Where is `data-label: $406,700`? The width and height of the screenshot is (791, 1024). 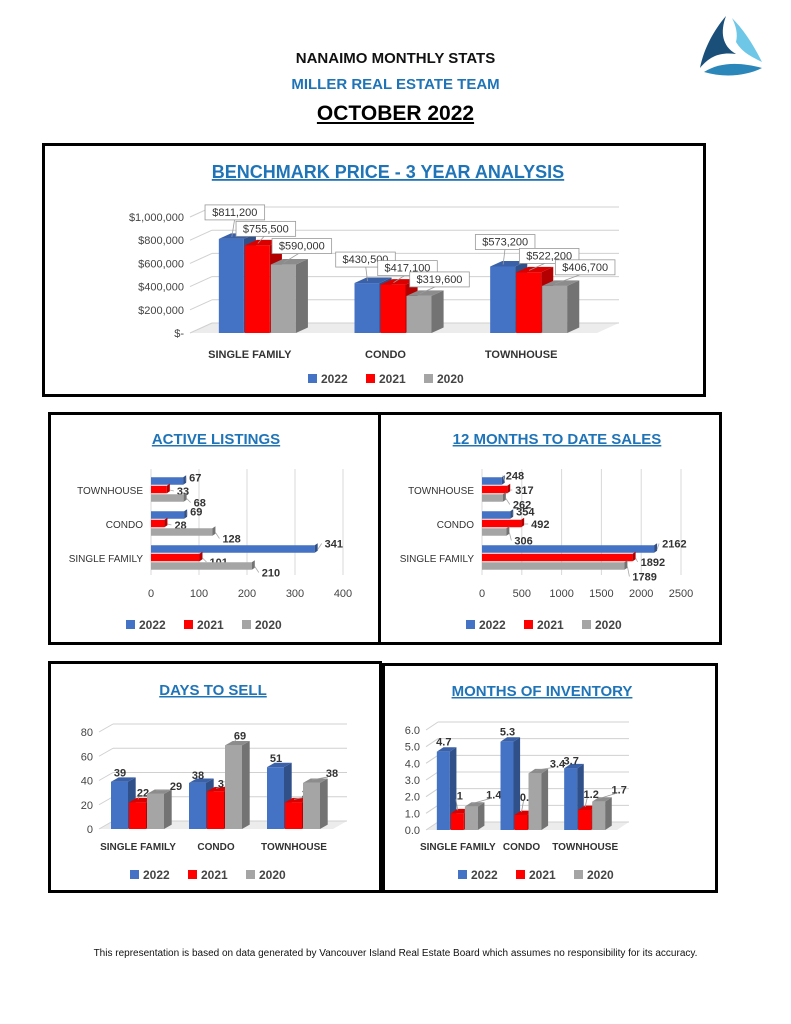
data-label: $406,700 is located at coordinates (585, 268).